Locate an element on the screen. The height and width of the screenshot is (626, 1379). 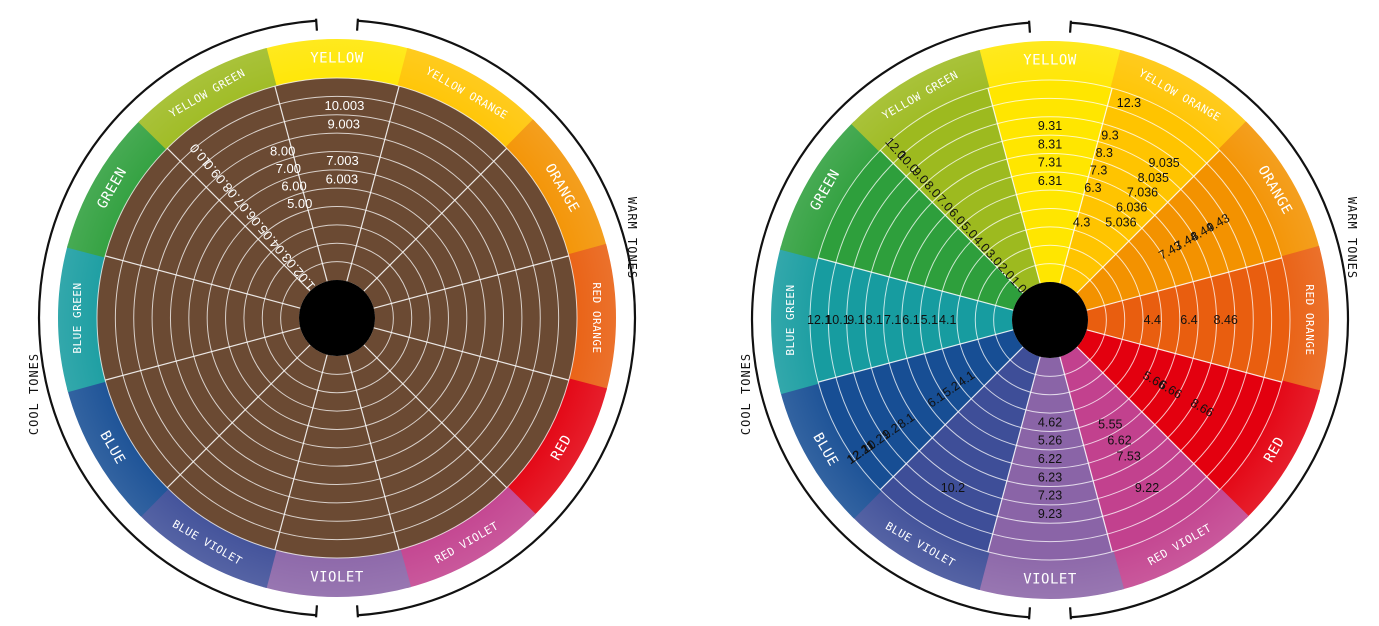
cool-tones-label-right: COOL TONES is located at coordinates (746, 394).